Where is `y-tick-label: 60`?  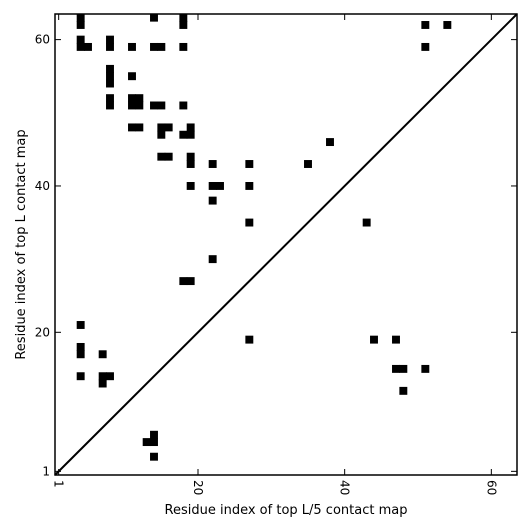
y-tick-label: 60 is located at coordinates (42, 40).